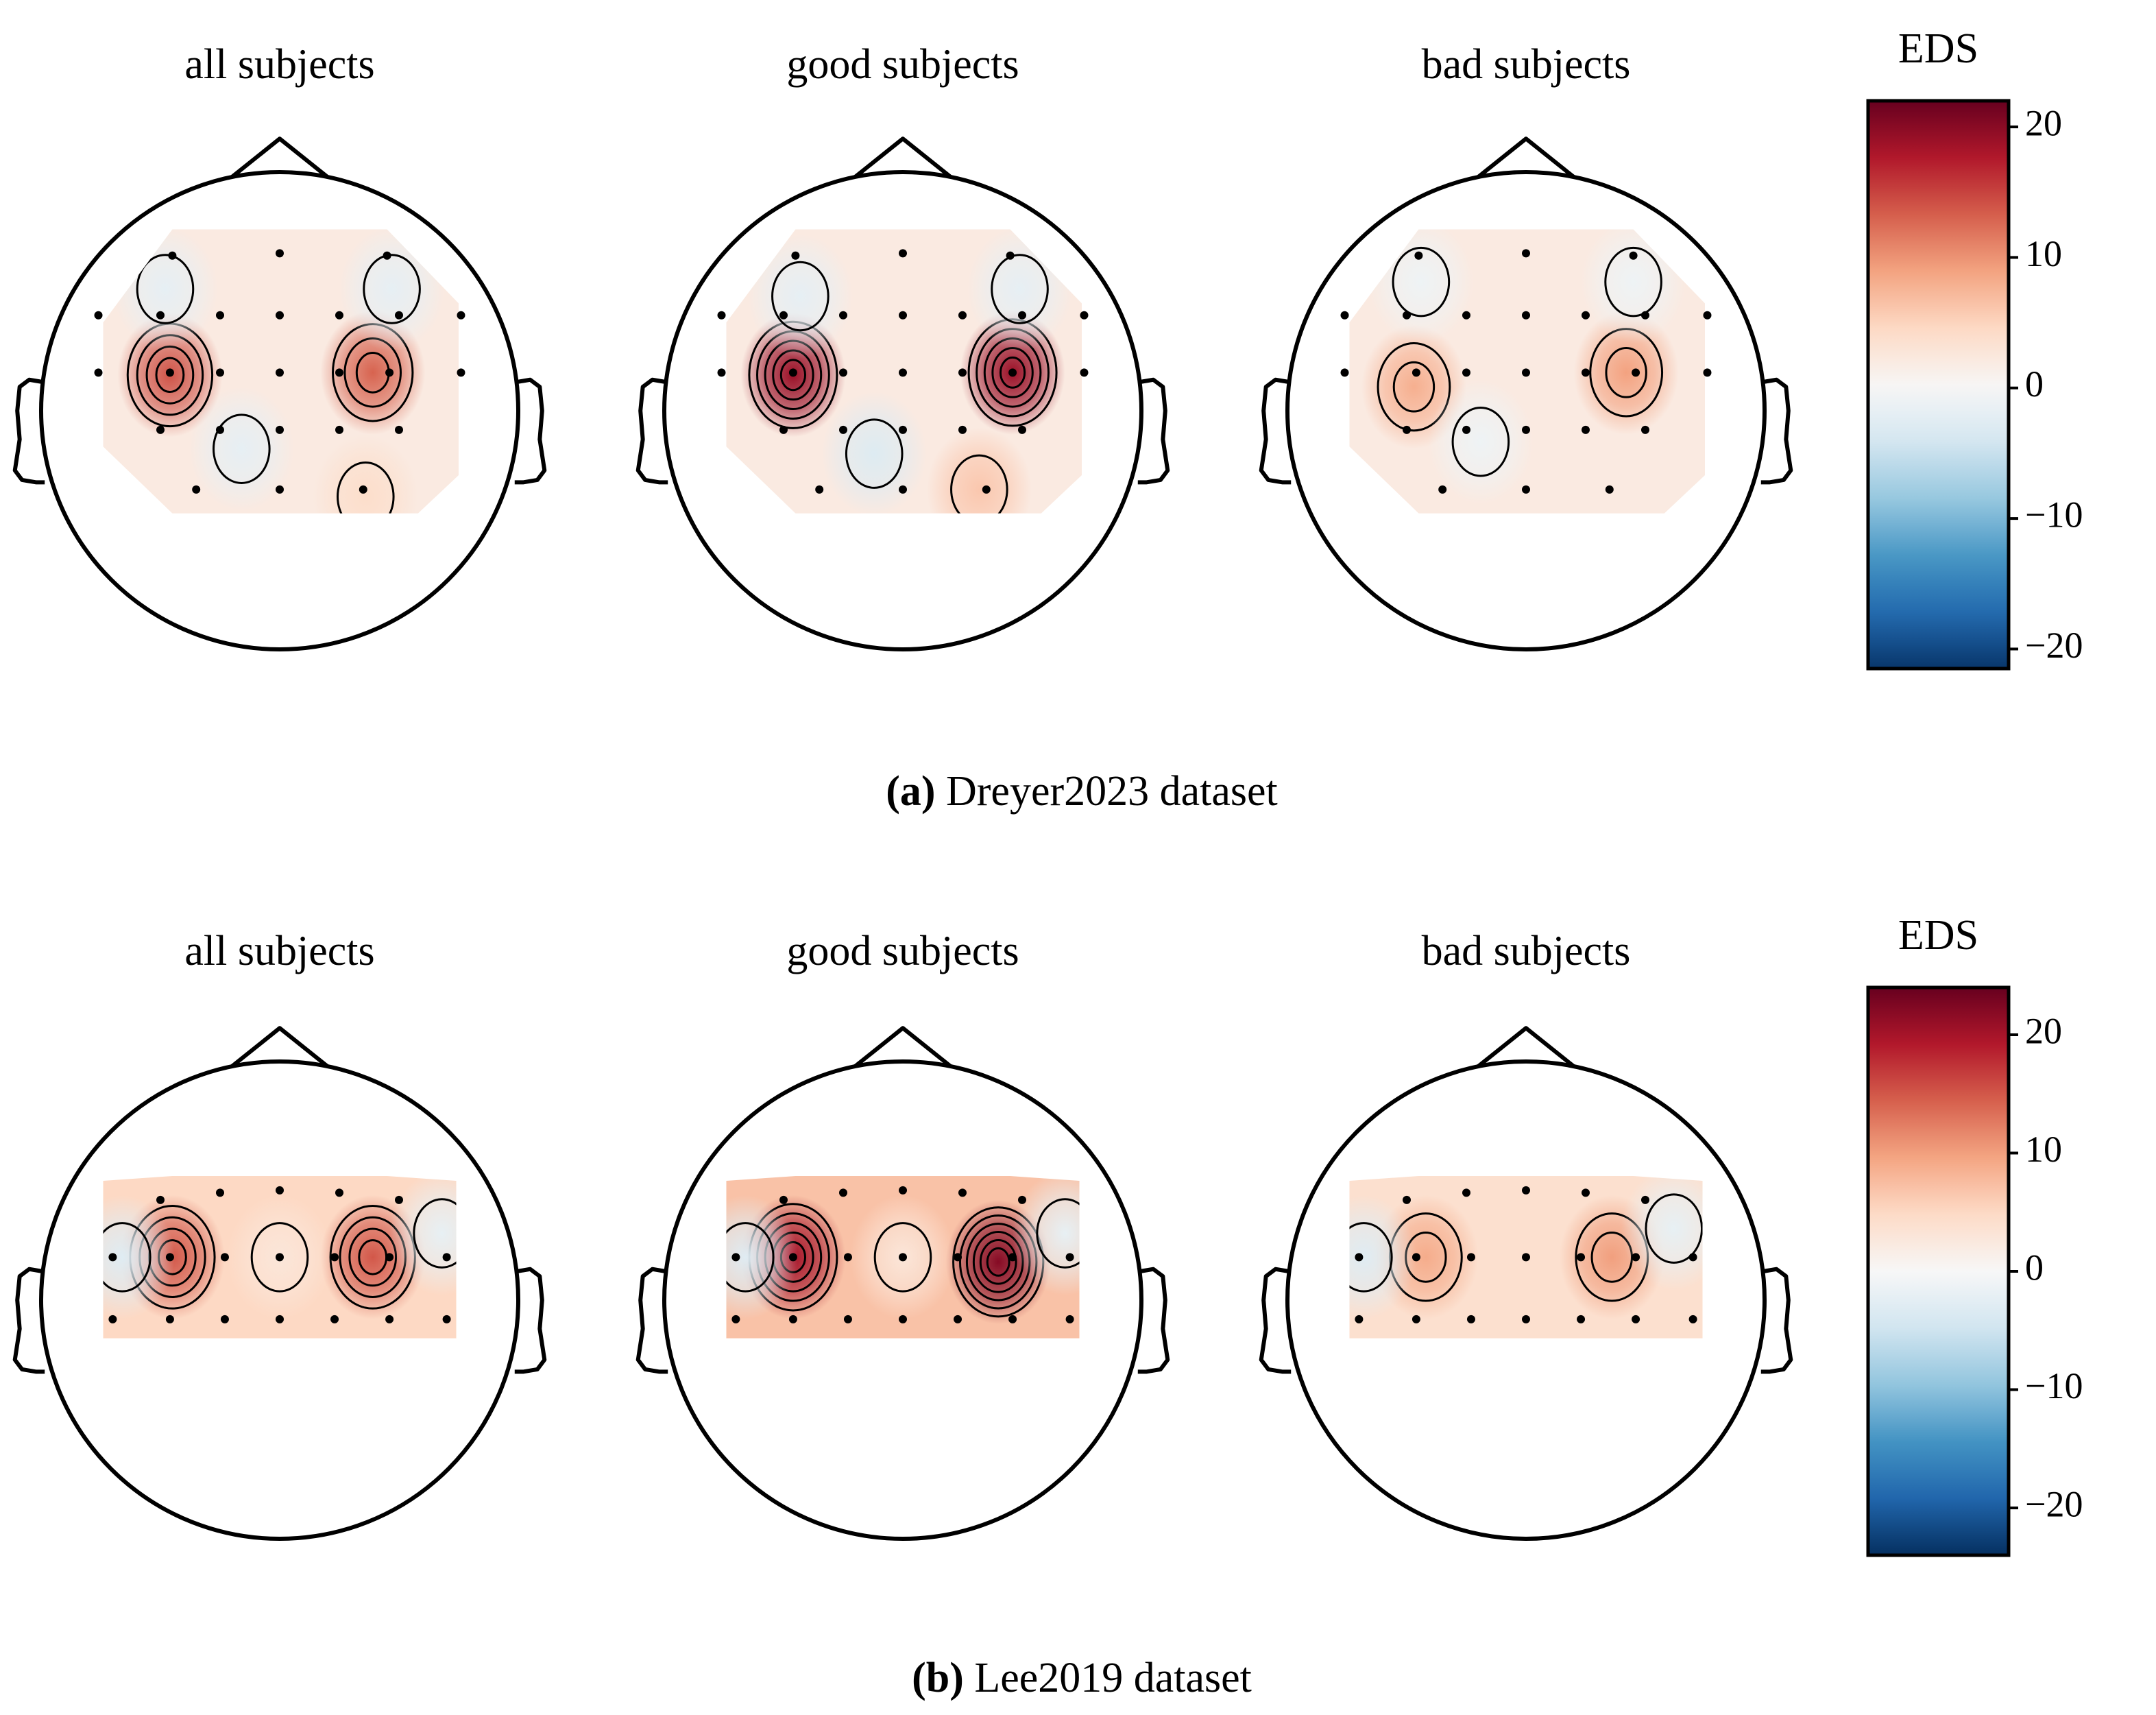  Describe the element at coordinates (1082, 1678) in the screenshot. I see `caption: (b) Lee2019 dataset` at that location.